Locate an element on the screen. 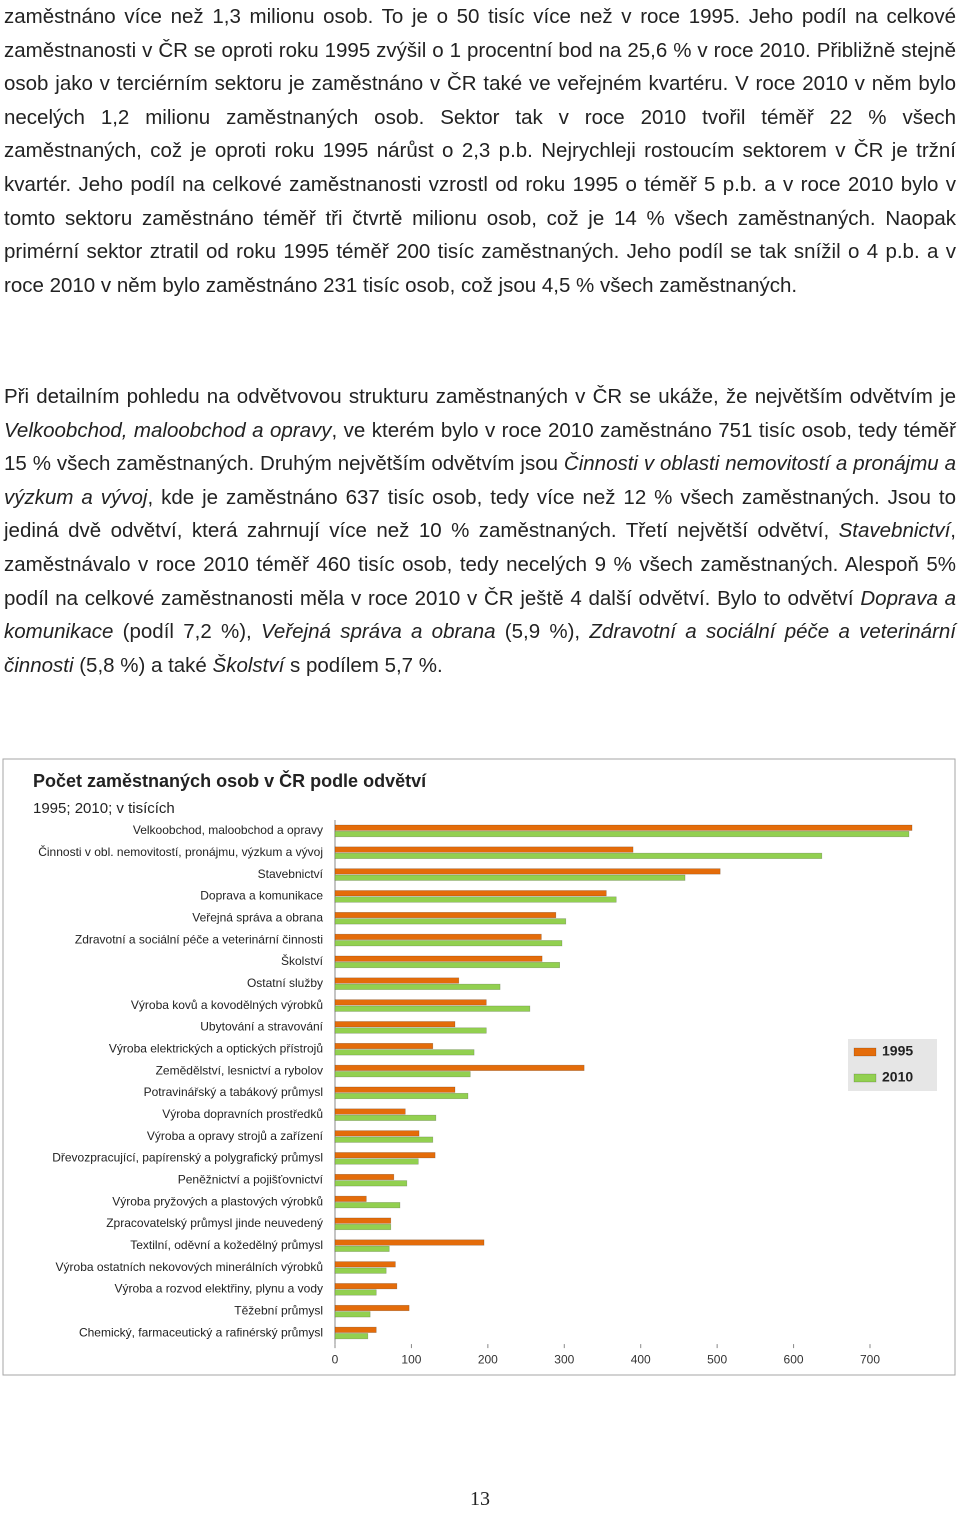  text-run: (5,8 %) a také is located at coordinates (143, 665).